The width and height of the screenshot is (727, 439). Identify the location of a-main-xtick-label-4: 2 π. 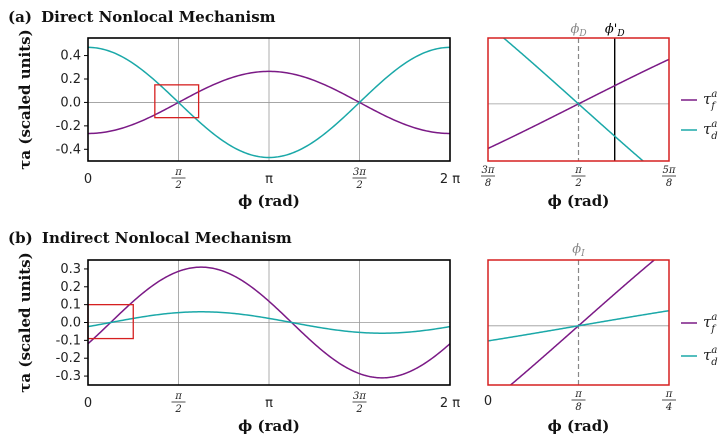
(450, 179).